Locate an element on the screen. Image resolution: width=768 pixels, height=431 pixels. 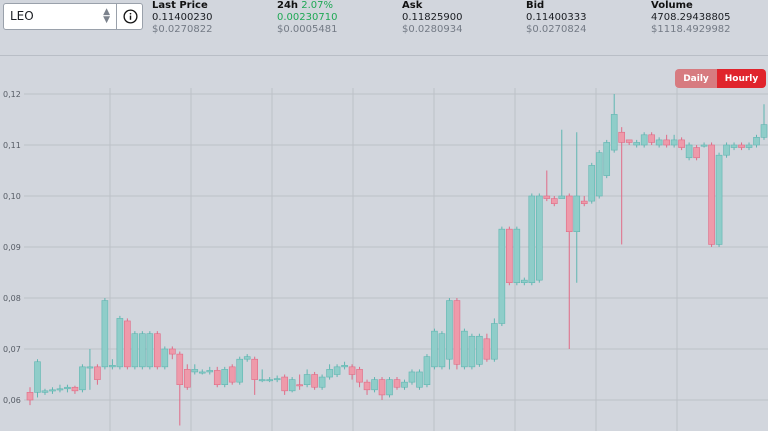
stat-usd-value: $0.0270824 is located at coordinates (556, 29).